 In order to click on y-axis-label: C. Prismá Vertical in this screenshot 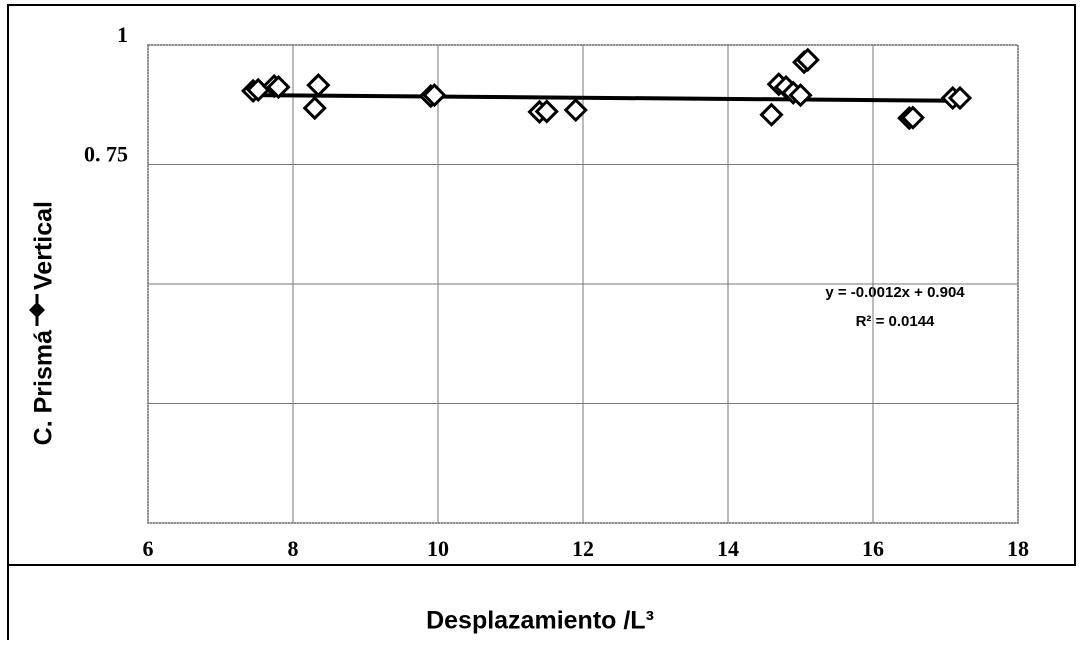, I will do `click(43, 323)`.